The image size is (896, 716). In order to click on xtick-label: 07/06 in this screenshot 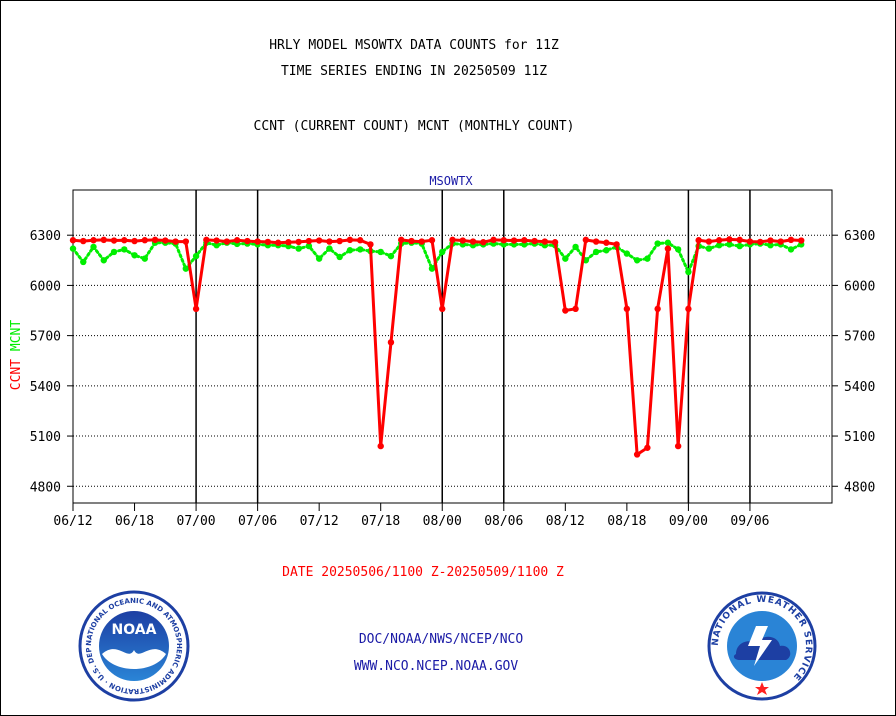, I will do `click(257, 521)`.